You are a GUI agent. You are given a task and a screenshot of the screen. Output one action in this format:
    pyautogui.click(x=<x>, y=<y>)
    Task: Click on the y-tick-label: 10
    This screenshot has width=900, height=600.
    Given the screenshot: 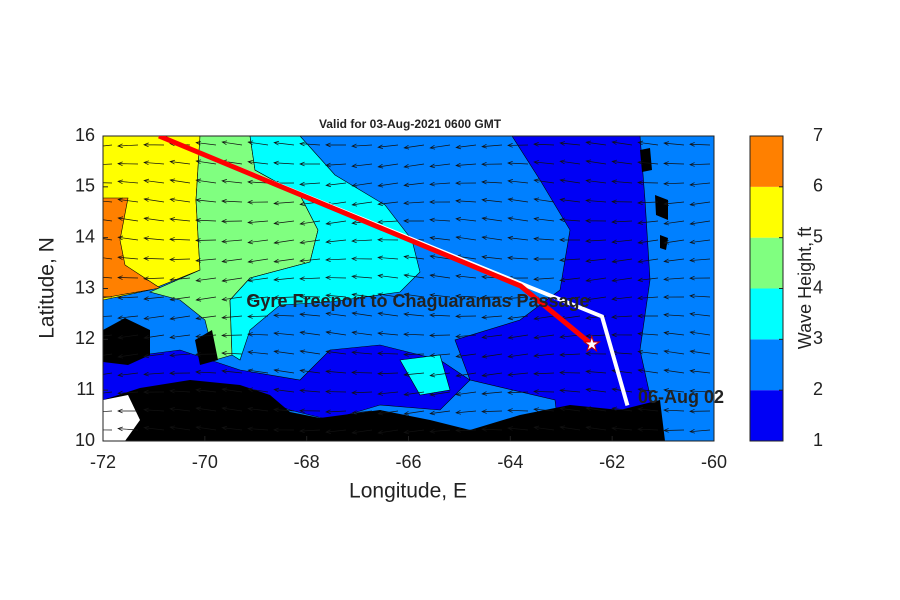 What is the action you would take?
    pyautogui.click(x=85, y=440)
    